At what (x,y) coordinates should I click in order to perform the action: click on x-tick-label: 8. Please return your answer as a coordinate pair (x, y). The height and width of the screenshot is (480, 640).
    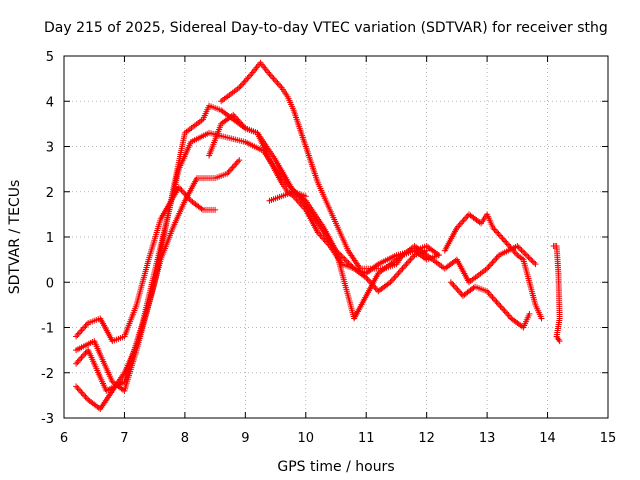
    Looking at the image, I should click on (185, 438).